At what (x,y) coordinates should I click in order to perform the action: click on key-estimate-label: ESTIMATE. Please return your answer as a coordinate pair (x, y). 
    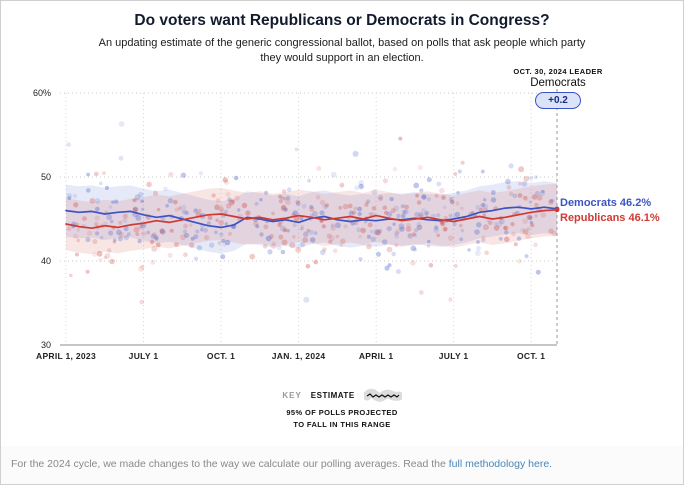
    Looking at the image, I should click on (332, 395).